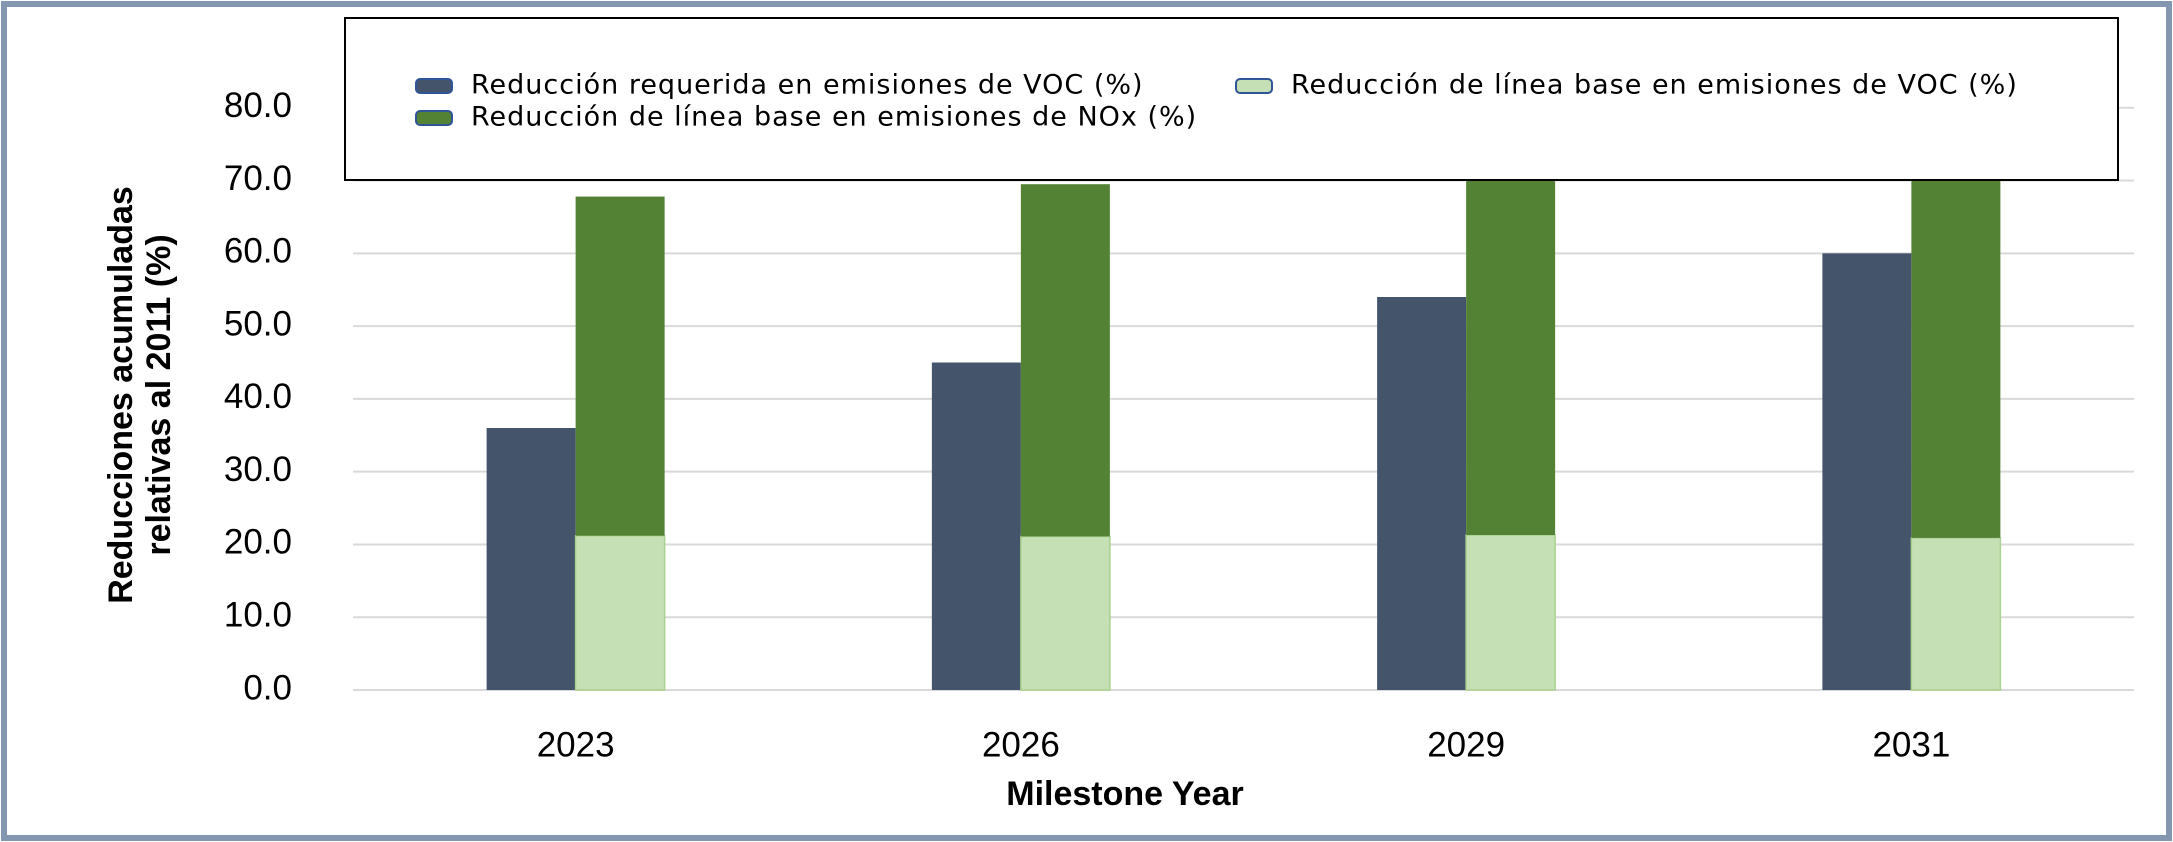 The image size is (2173, 842). What do you see at coordinates (159, 394) in the screenshot?
I see `y-axis-label-line: relativas al 2011 (%)` at bounding box center [159, 394].